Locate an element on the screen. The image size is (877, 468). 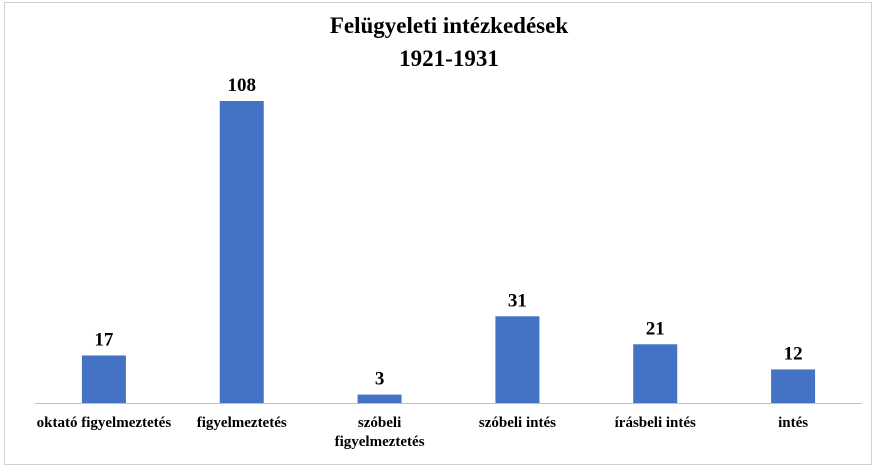
x-tick-label: írásbeli intés is located at coordinates (655, 423).